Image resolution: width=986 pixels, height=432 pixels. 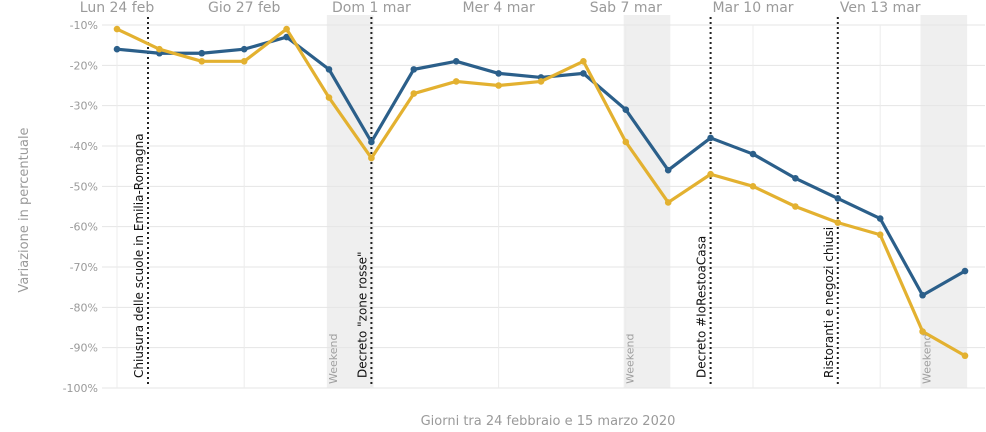 I want to click on y-tick-label: -40%, so click(x=84, y=146).